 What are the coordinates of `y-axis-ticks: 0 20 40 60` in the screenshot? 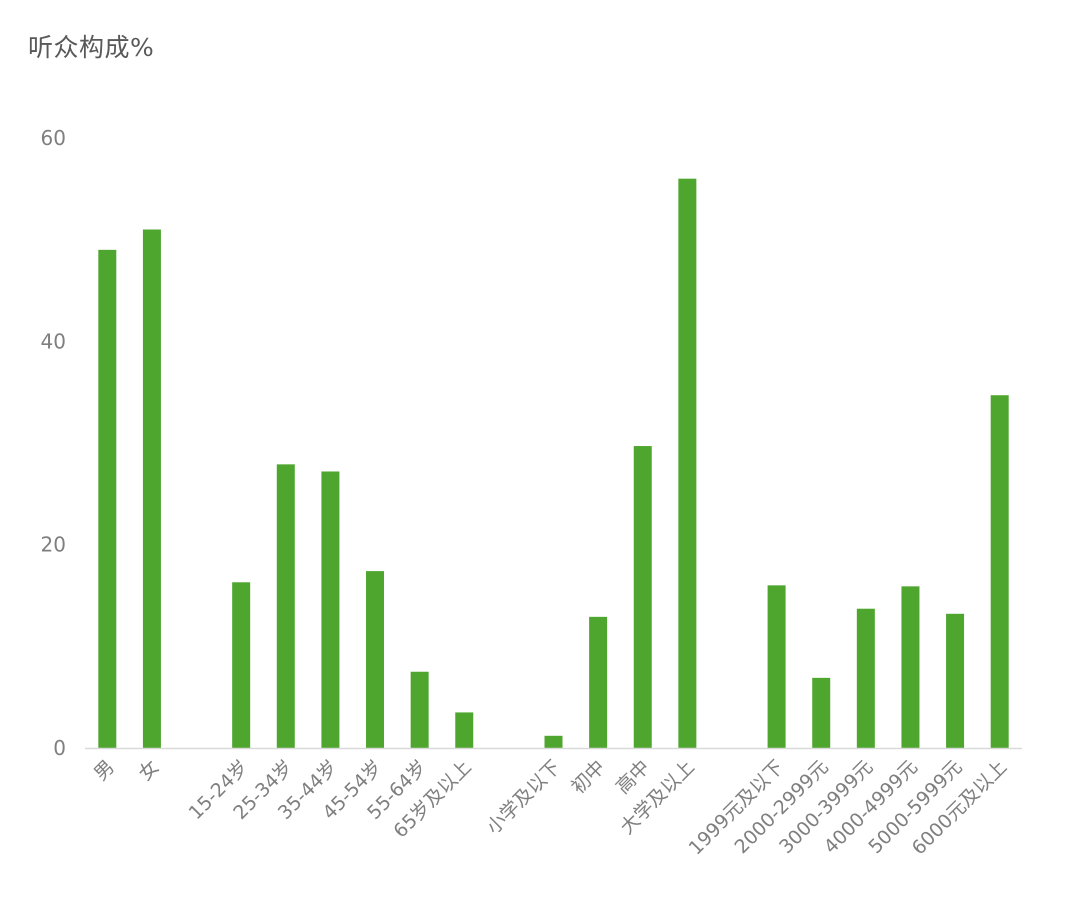 It's located at (53, 443).